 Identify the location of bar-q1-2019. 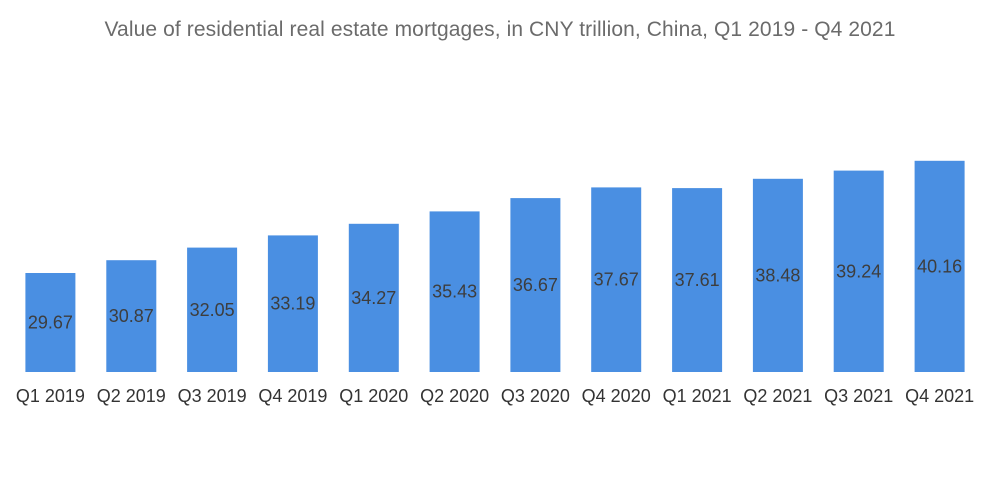
(50, 322).